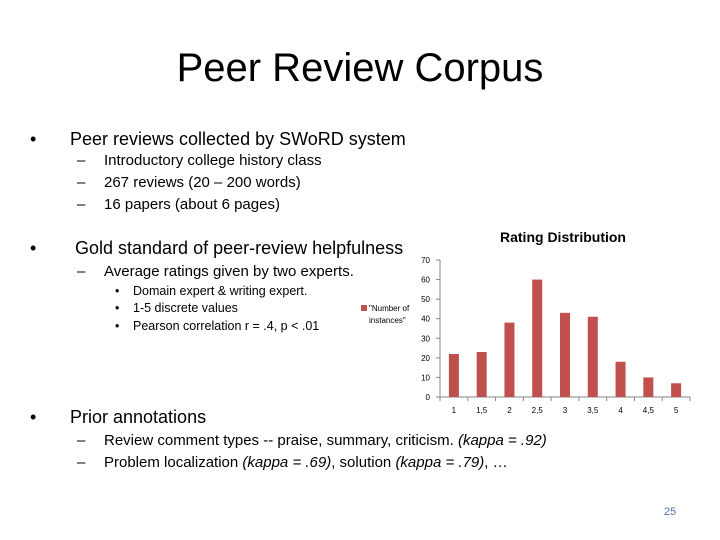  I want to click on slide-title: Peer Review Corpus, so click(360, 68).